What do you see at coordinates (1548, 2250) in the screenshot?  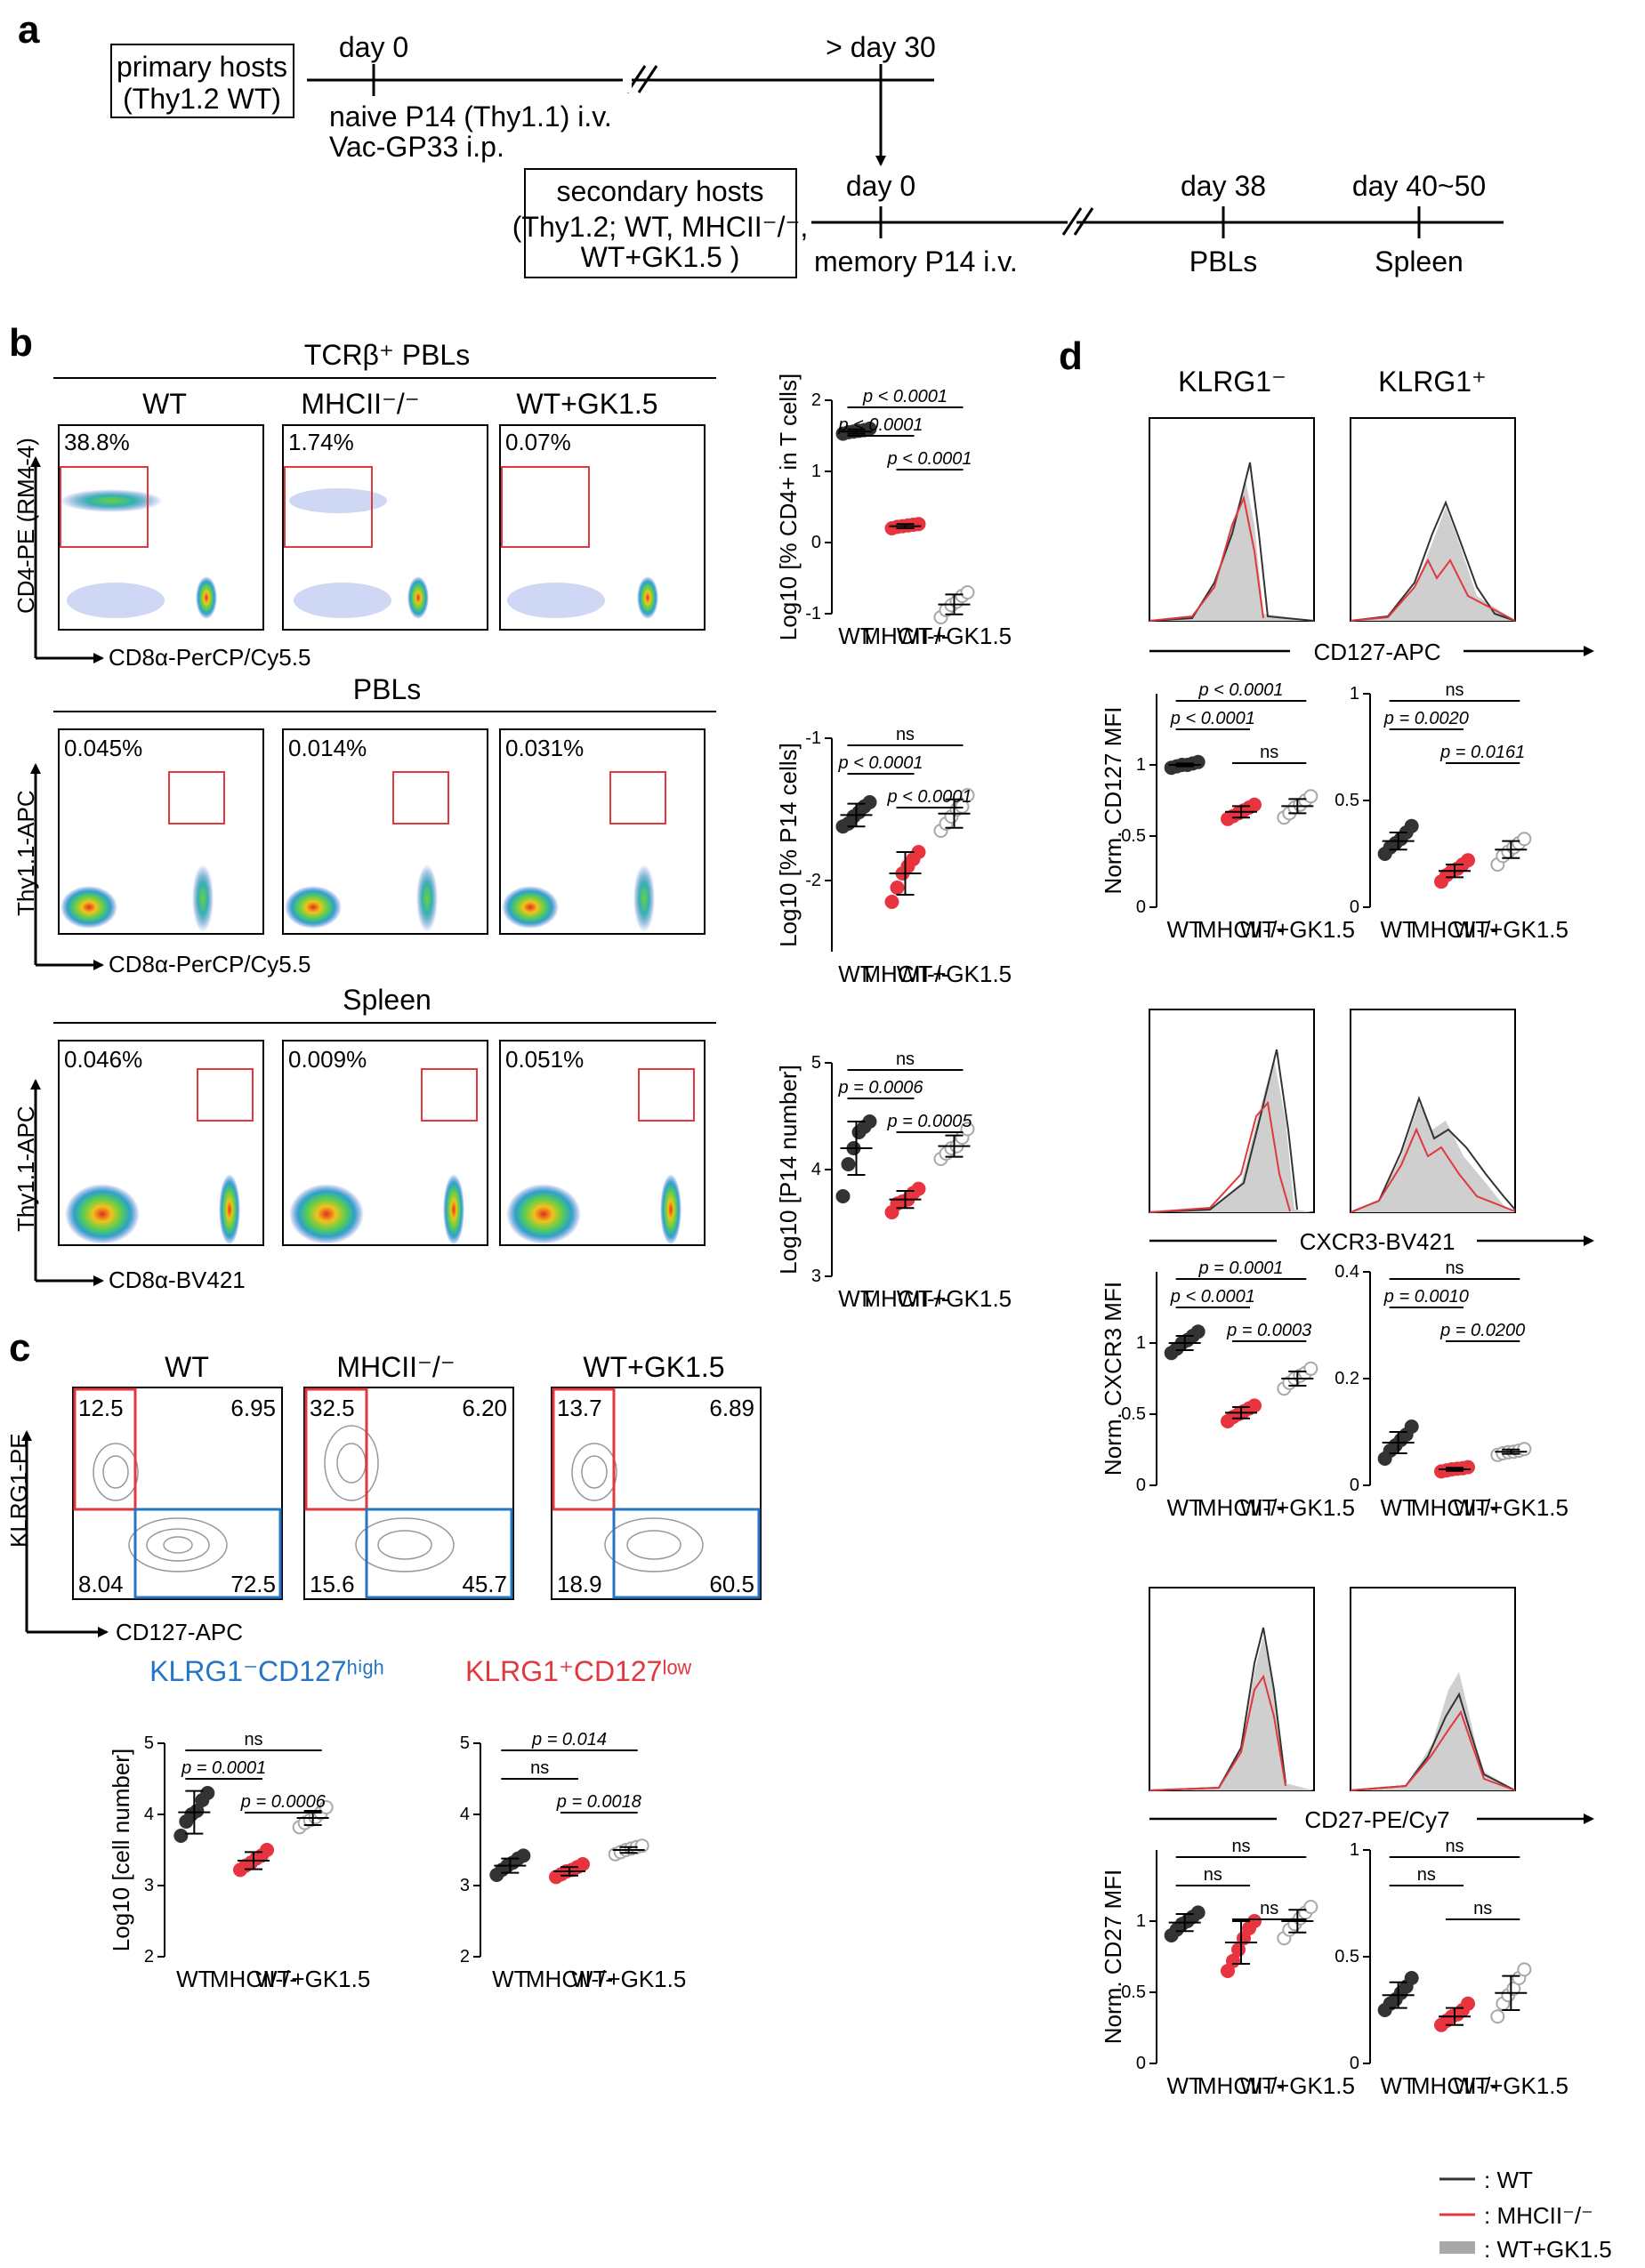 I see `legend-gk: : WT+GK1.5` at bounding box center [1548, 2250].